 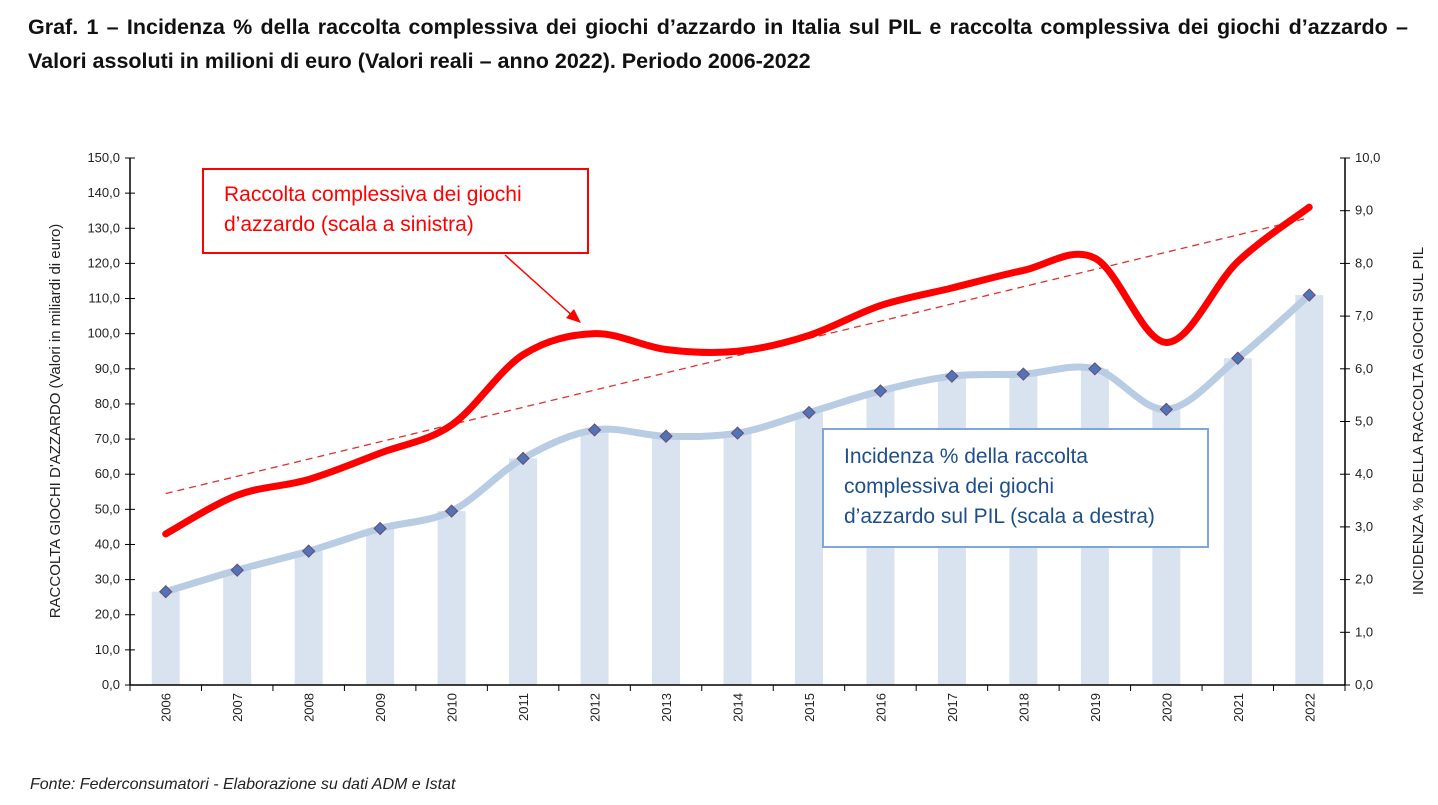 I want to click on left-tick-label: 40,0, so click(x=107, y=543).